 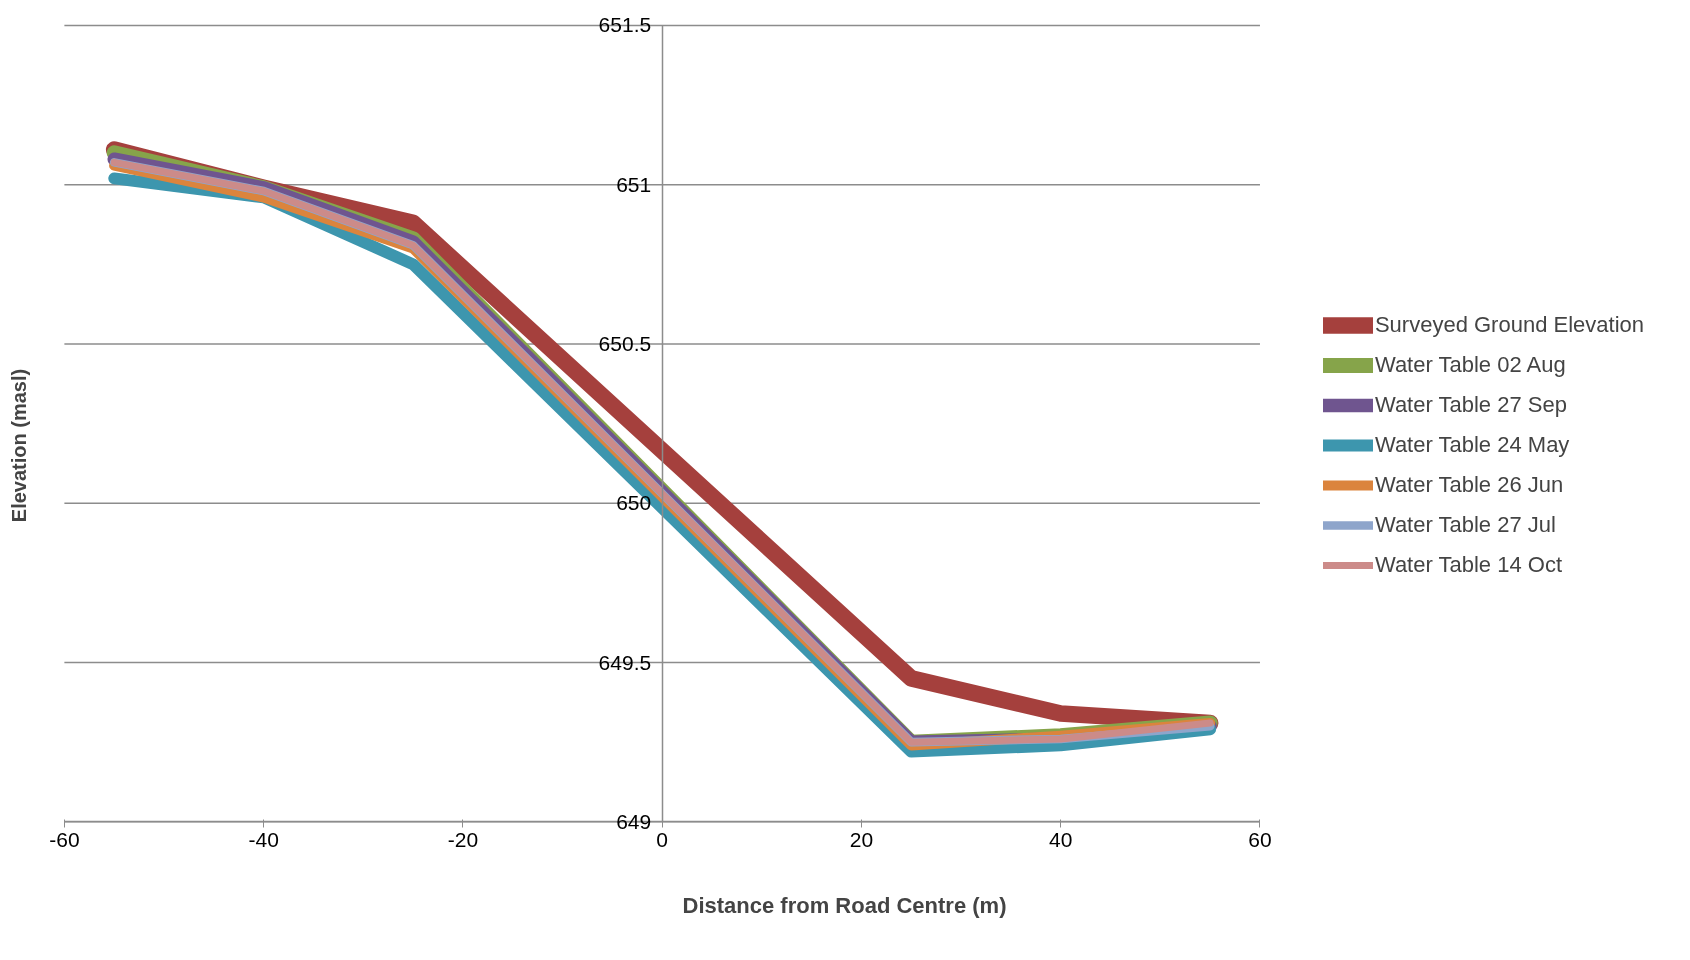 I want to click on x-tick-label: -60, so click(x=64, y=839).